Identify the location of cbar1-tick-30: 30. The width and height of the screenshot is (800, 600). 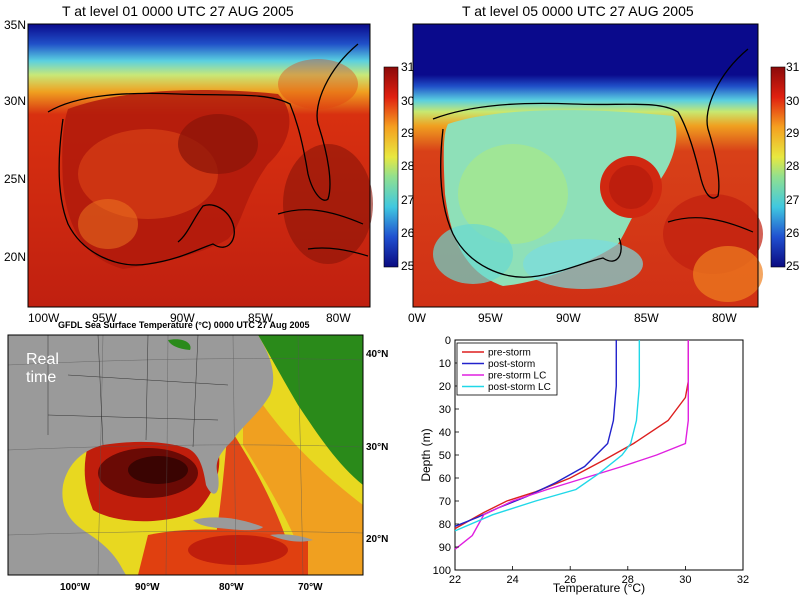
(408, 101).